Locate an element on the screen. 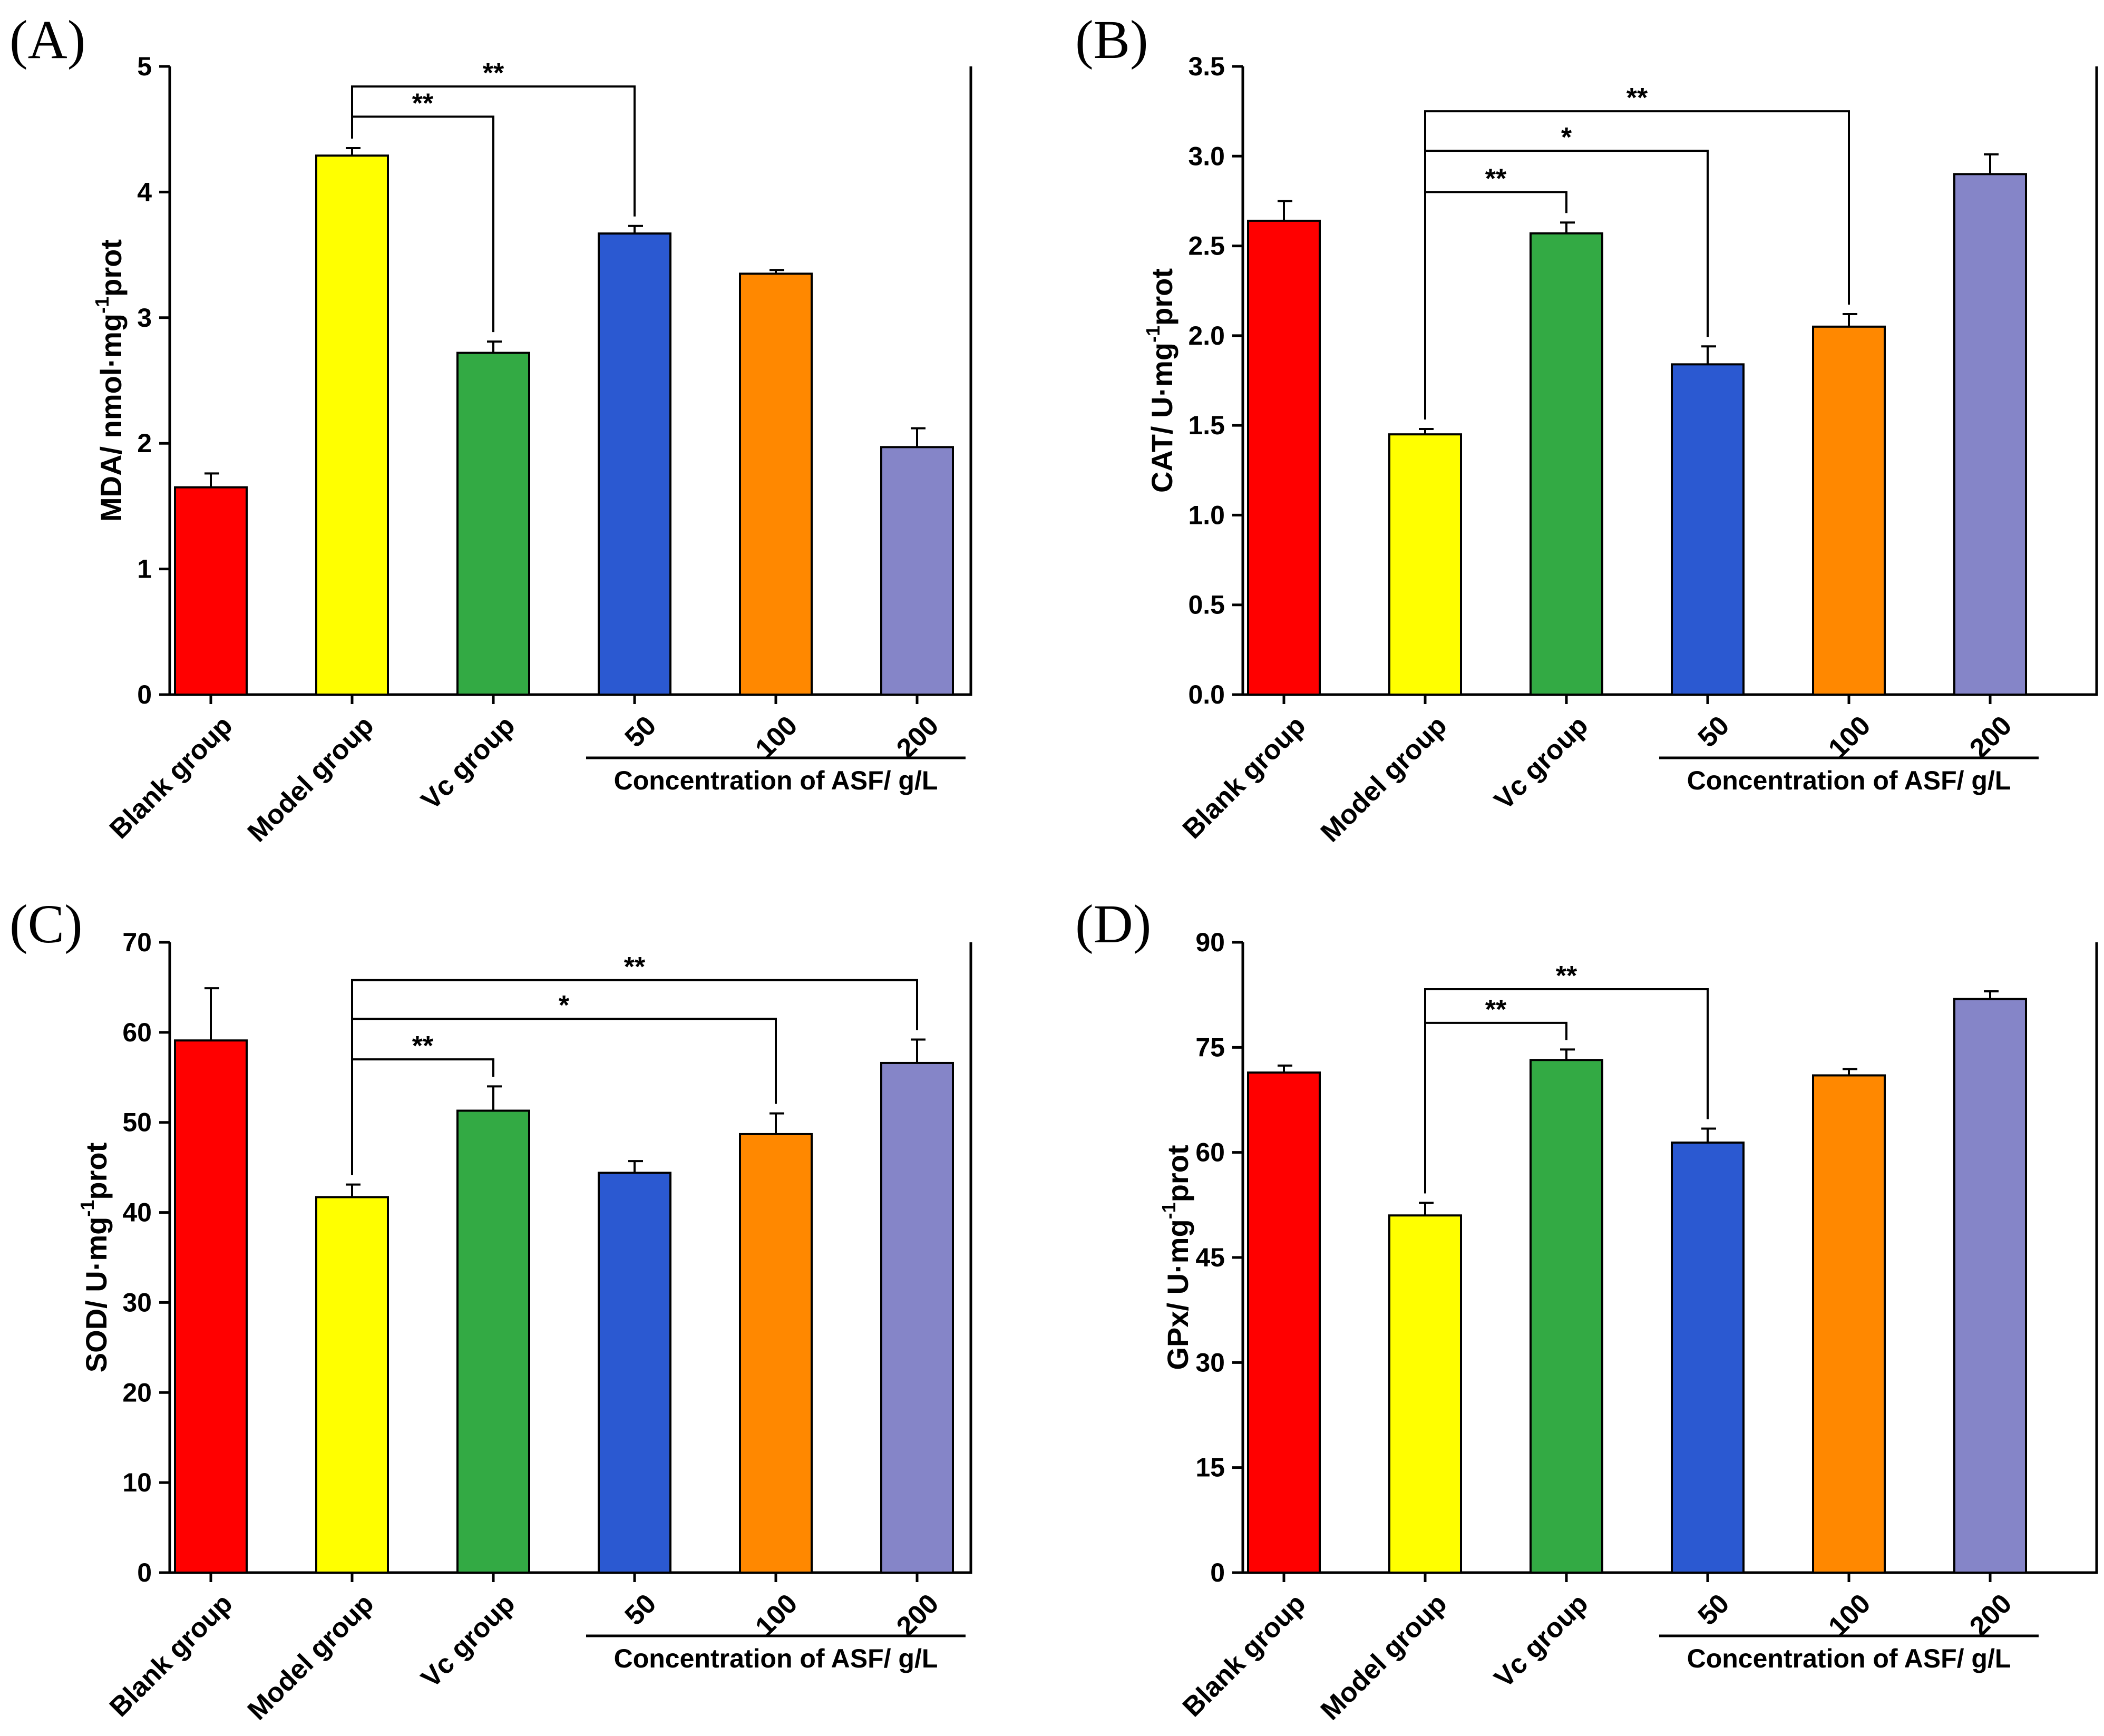 This screenshot has width=2104, height=1736. y-tick-label: 1.5 is located at coordinates (1206, 425).